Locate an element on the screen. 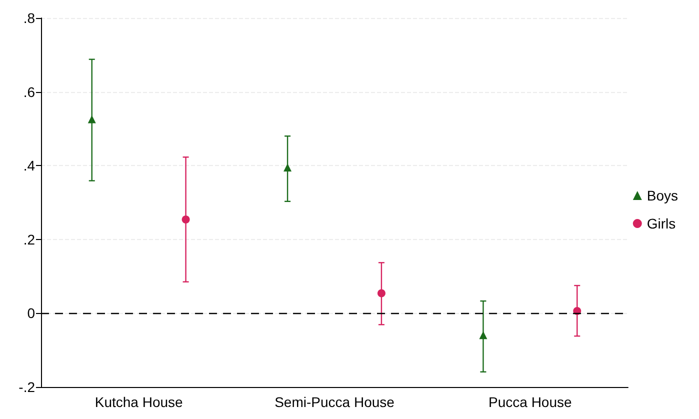 This screenshot has height=419, width=699. x-tick-label: Semi-Pucca House is located at coordinates (334, 402).